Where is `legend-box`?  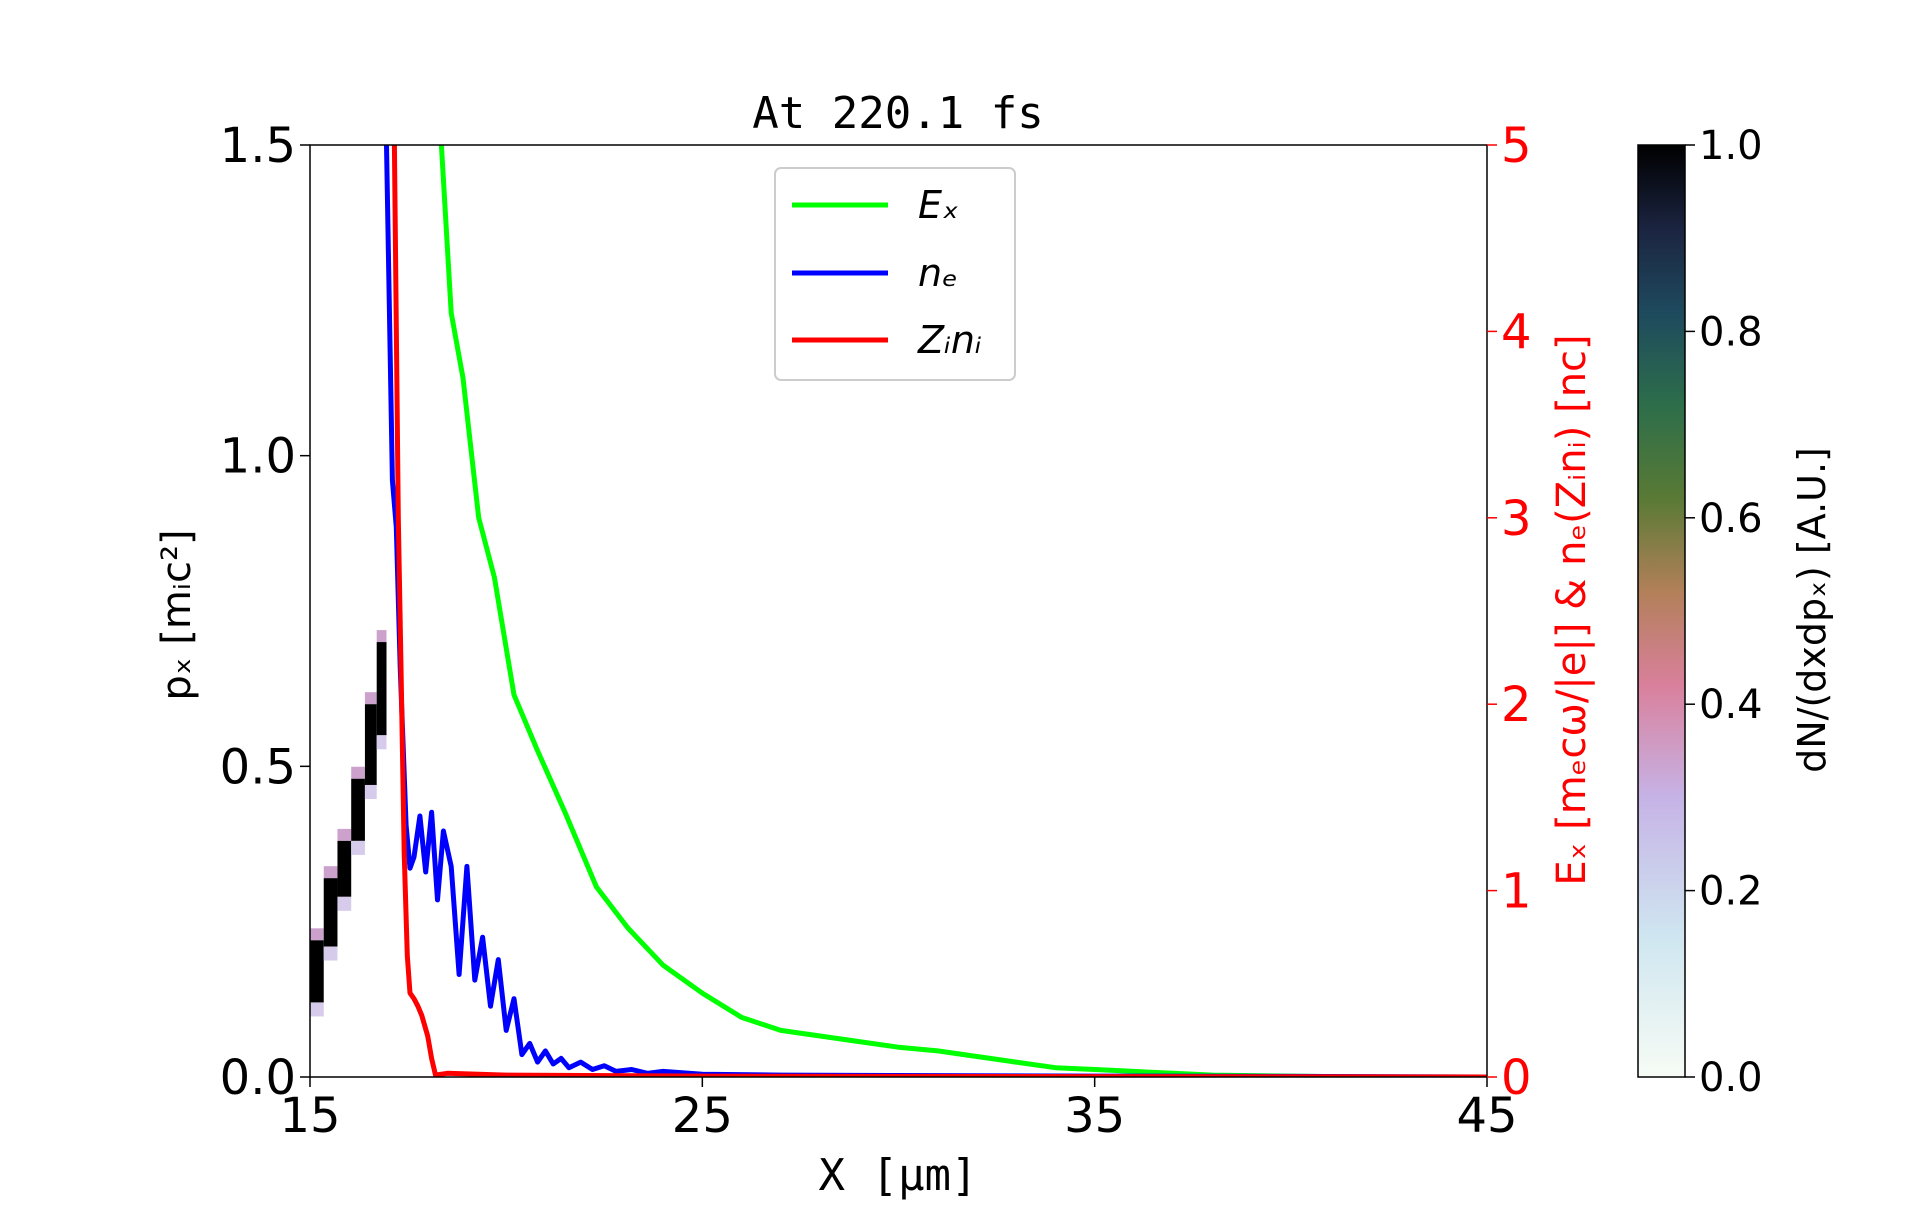 legend-box is located at coordinates (895, 274).